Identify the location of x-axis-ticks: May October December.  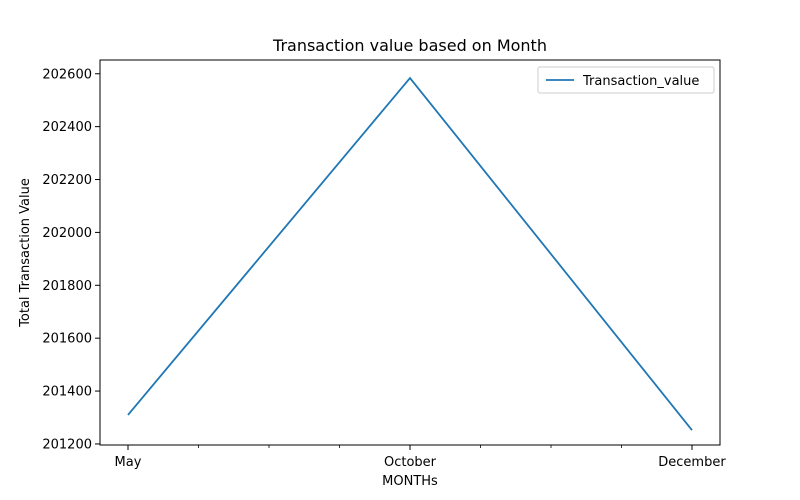
(420, 457).